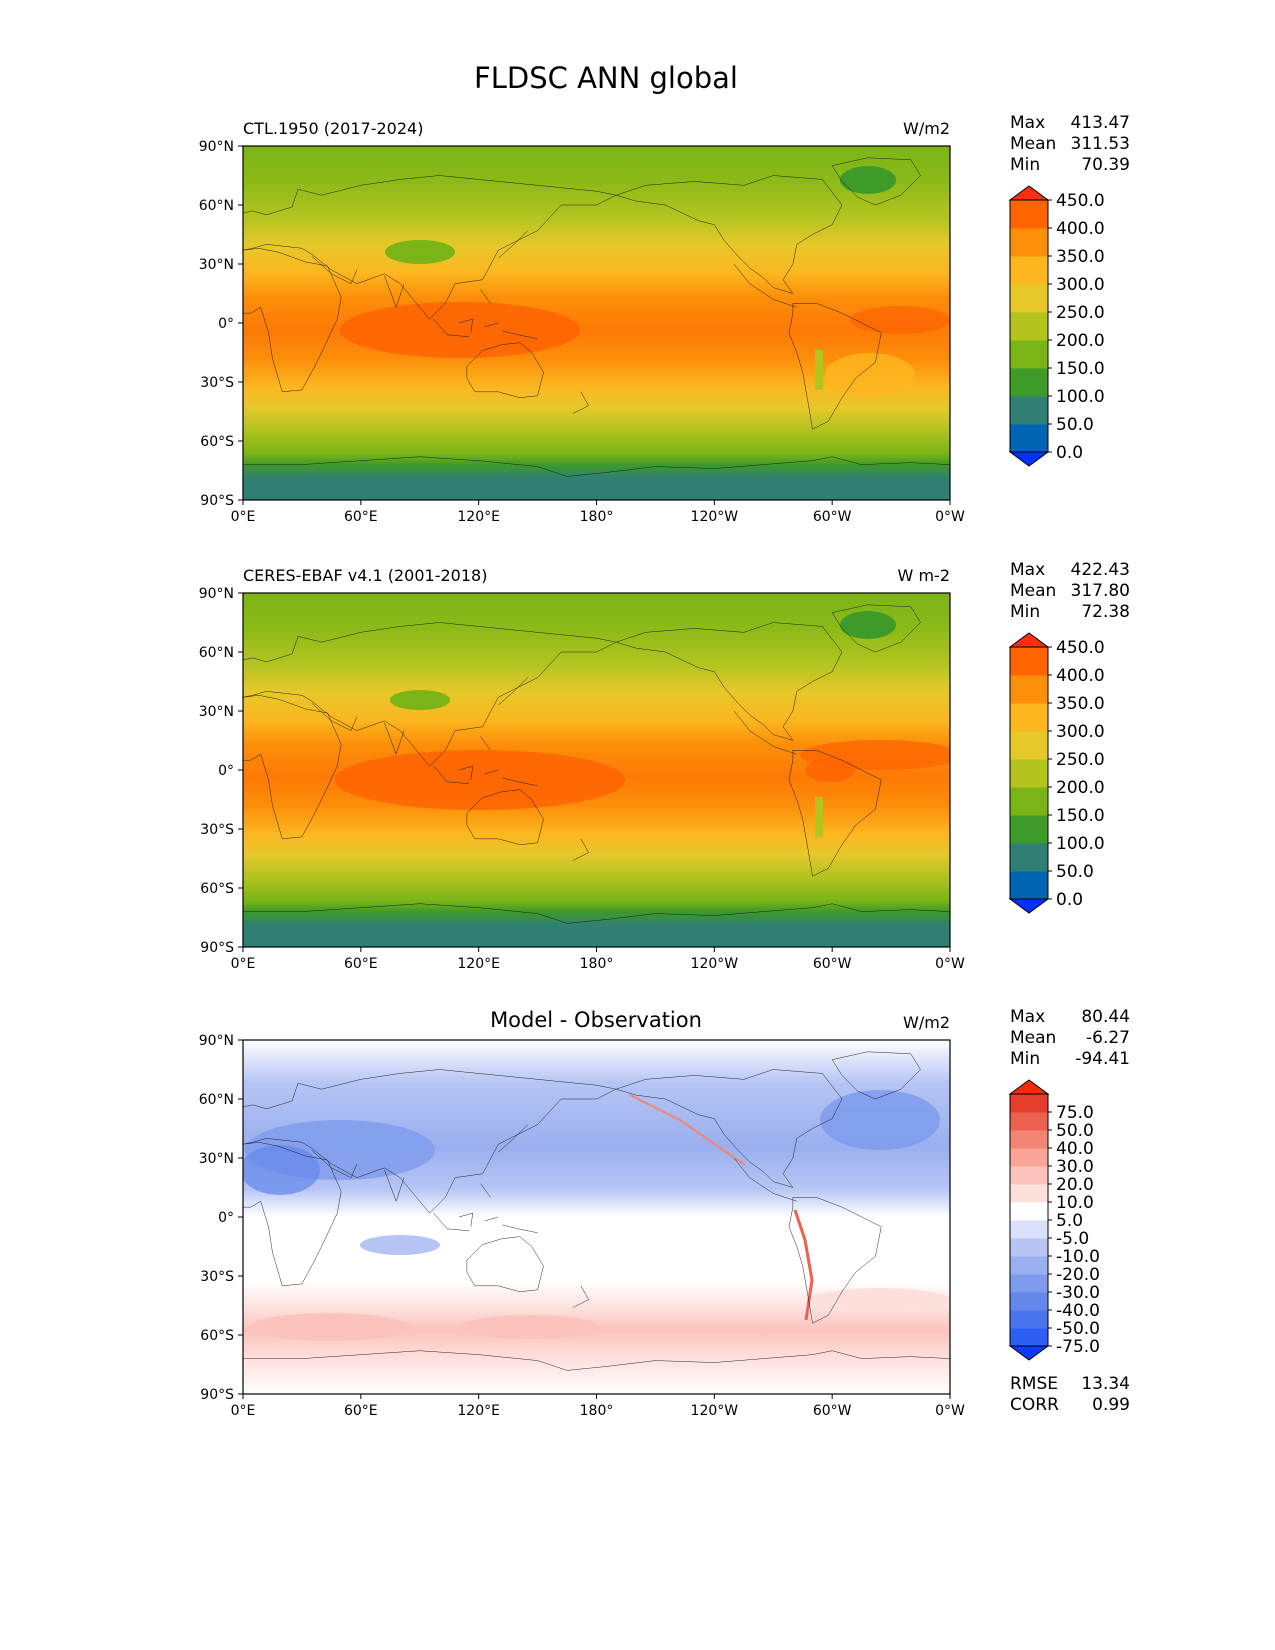  What do you see at coordinates (361, 964) in the screenshot?
I see `x-tick-label: 60°E` at bounding box center [361, 964].